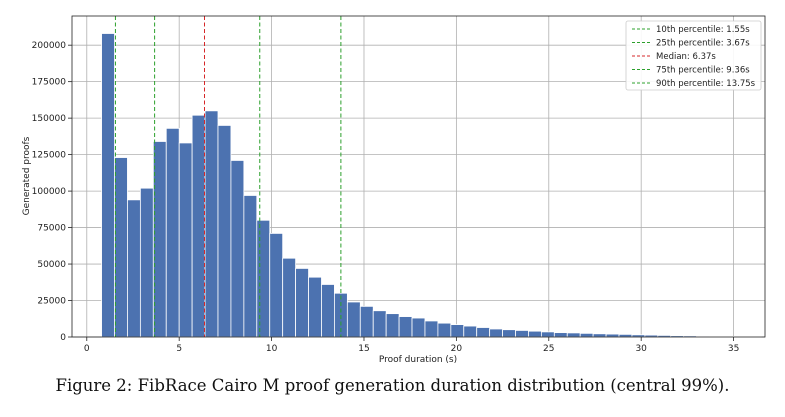  What do you see at coordinates (179, 349) in the screenshot?
I see `x-tick-label: 5` at bounding box center [179, 349].